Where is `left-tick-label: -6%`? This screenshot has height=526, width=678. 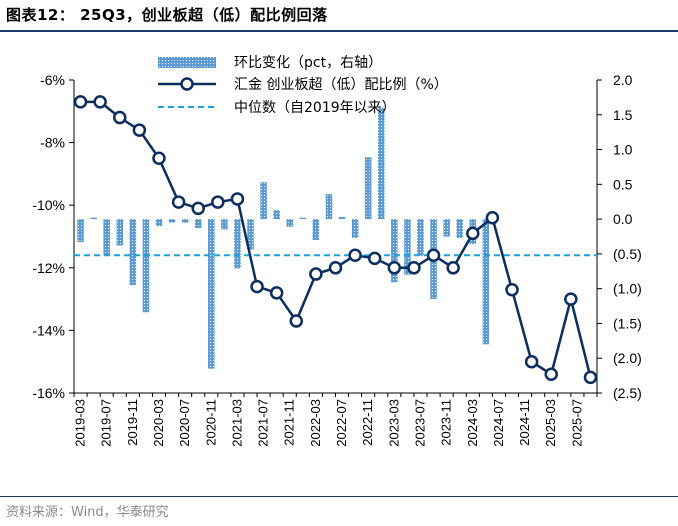 left-tick-label: -6% is located at coordinates (52, 80).